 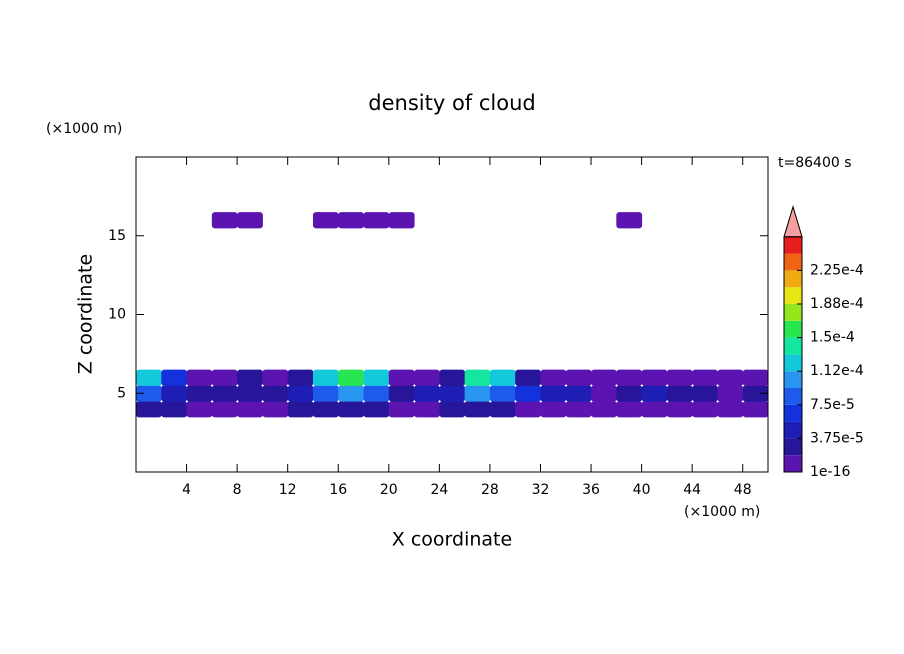 I want to click on colorbar-tick-label: 1.88e-4, so click(x=837, y=304).